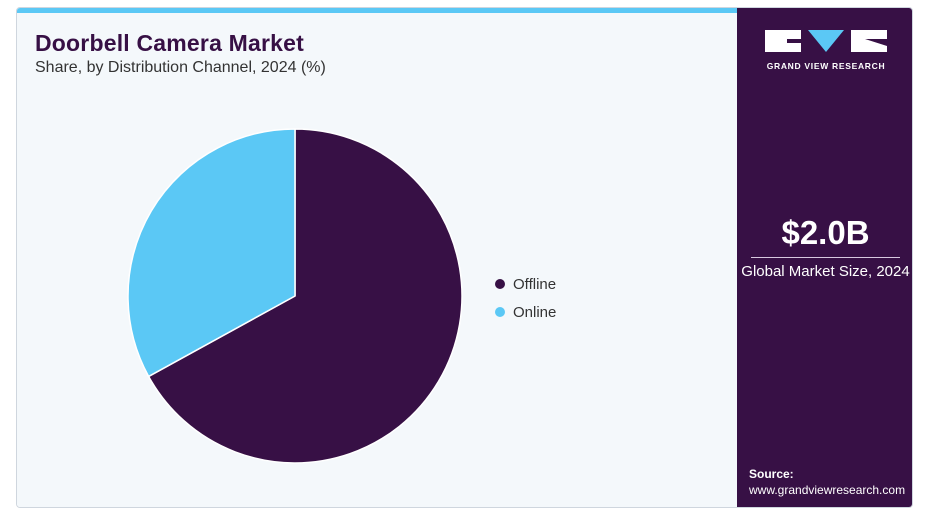 Image resolution: width=932 pixels, height=513 pixels. Describe the element at coordinates (500, 284) in the screenshot. I see `legend-marker-offline` at that location.